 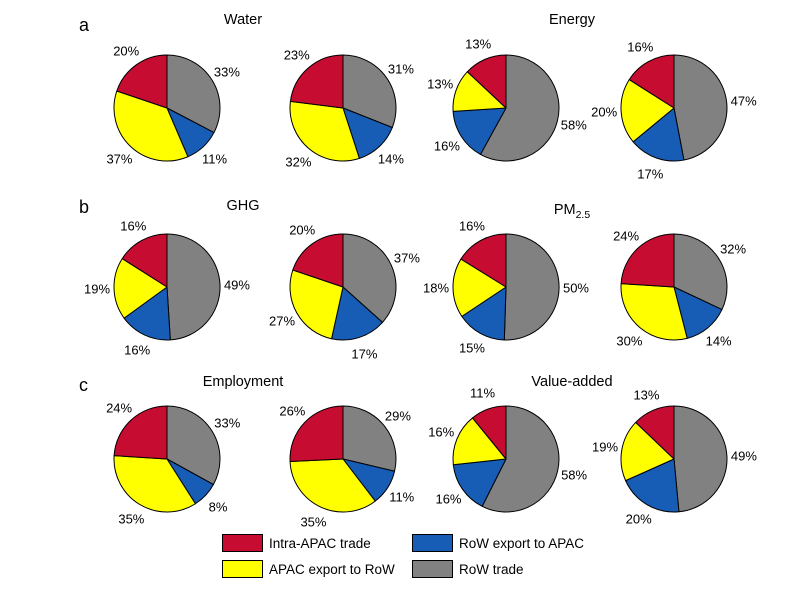 What do you see at coordinates (119, 159) in the screenshot?
I see `slice-label: 37%` at bounding box center [119, 159].